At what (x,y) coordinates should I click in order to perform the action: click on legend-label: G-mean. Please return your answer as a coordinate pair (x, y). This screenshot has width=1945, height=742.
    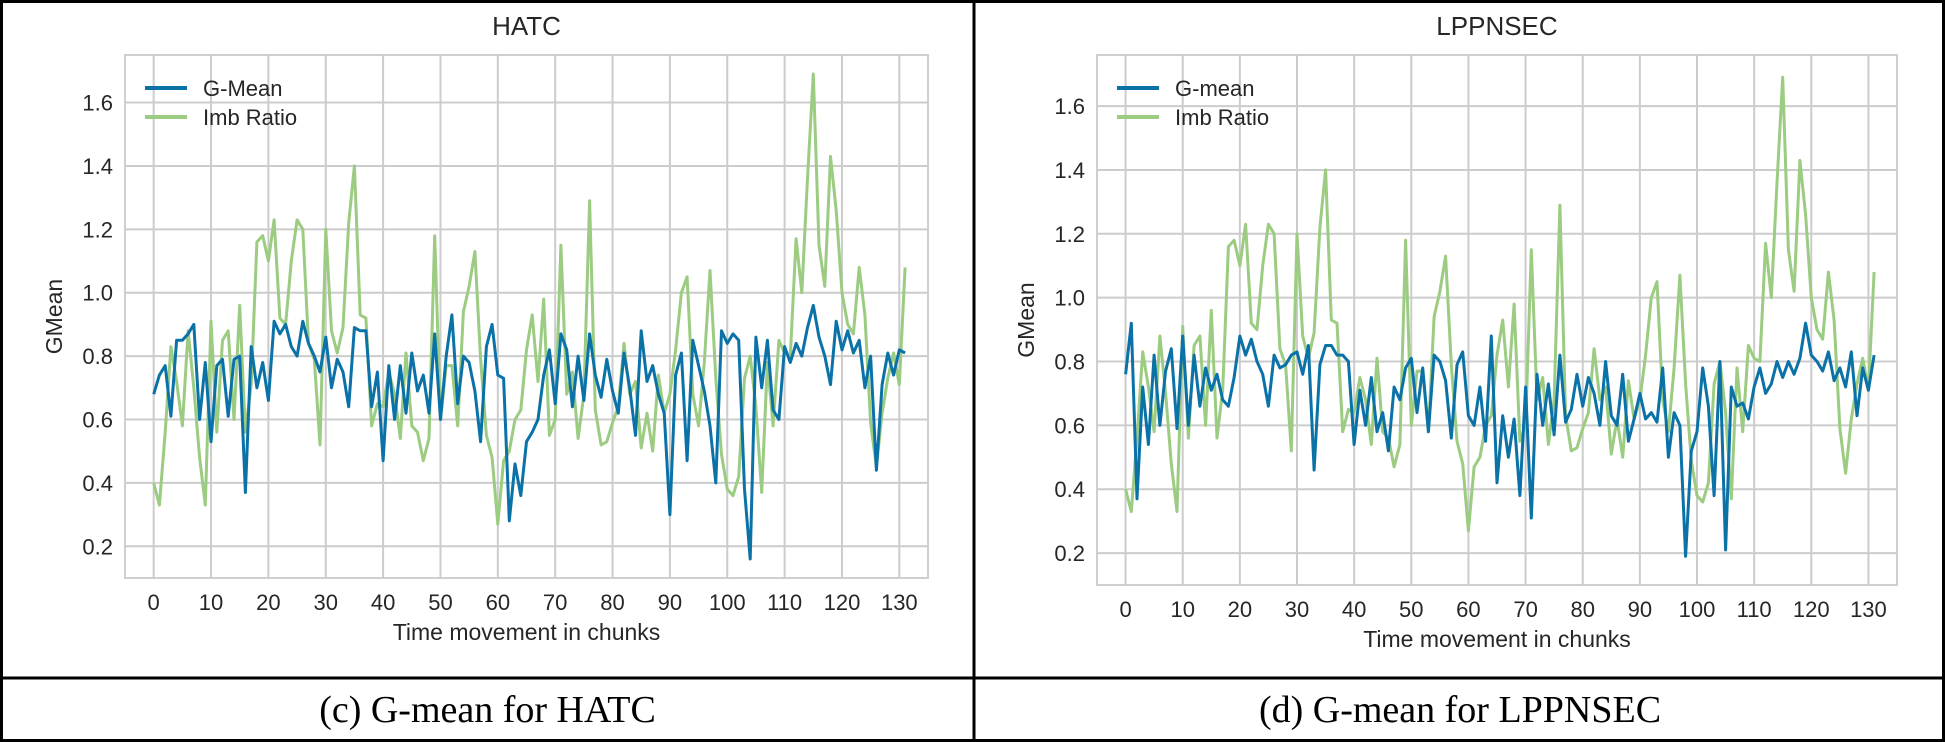
    Looking at the image, I should click on (1214, 88).